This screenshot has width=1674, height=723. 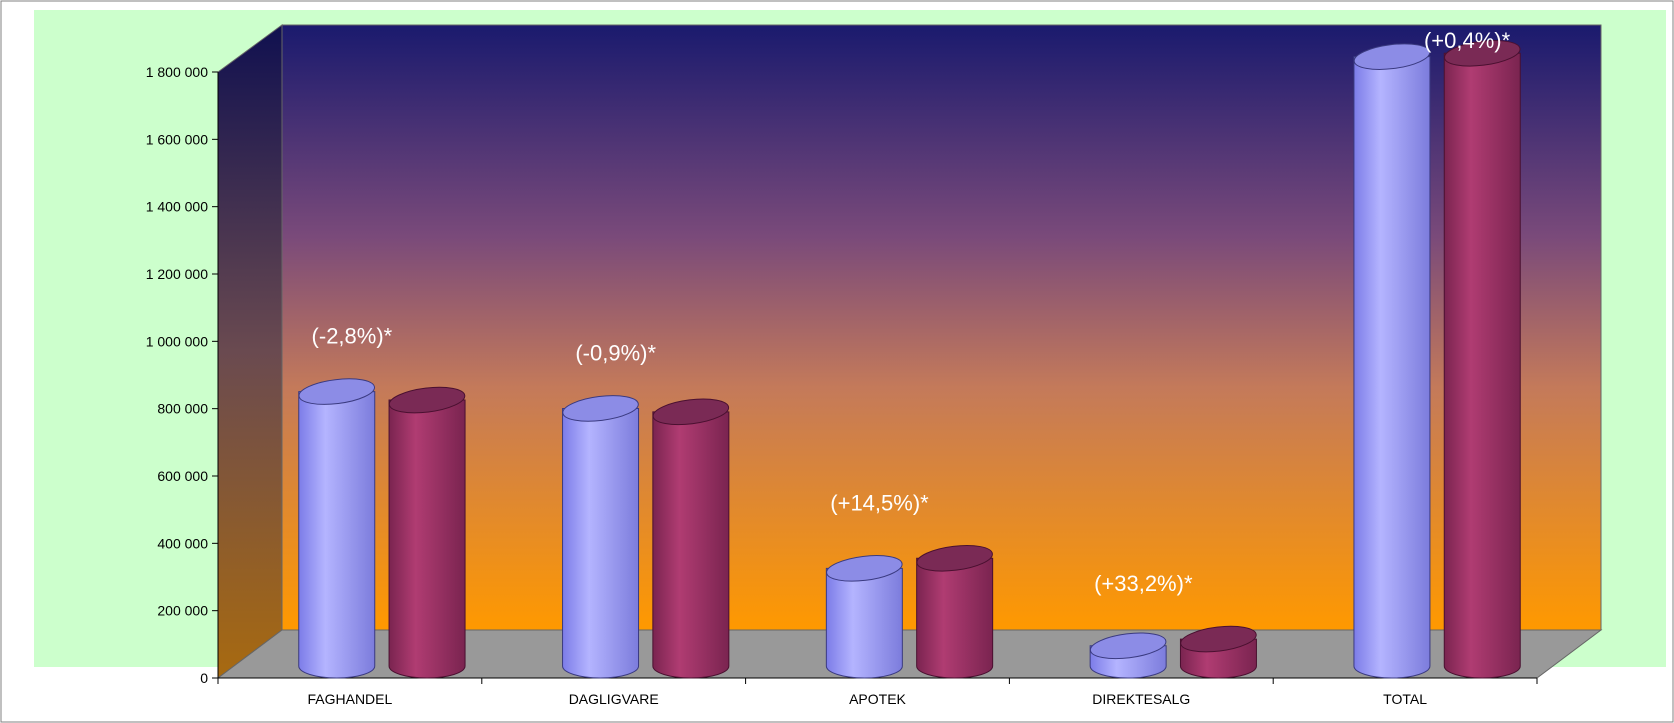 What do you see at coordinates (877, 699) in the screenshot?
I see `category-label: APOTEK` at bounding box center [877, 699].